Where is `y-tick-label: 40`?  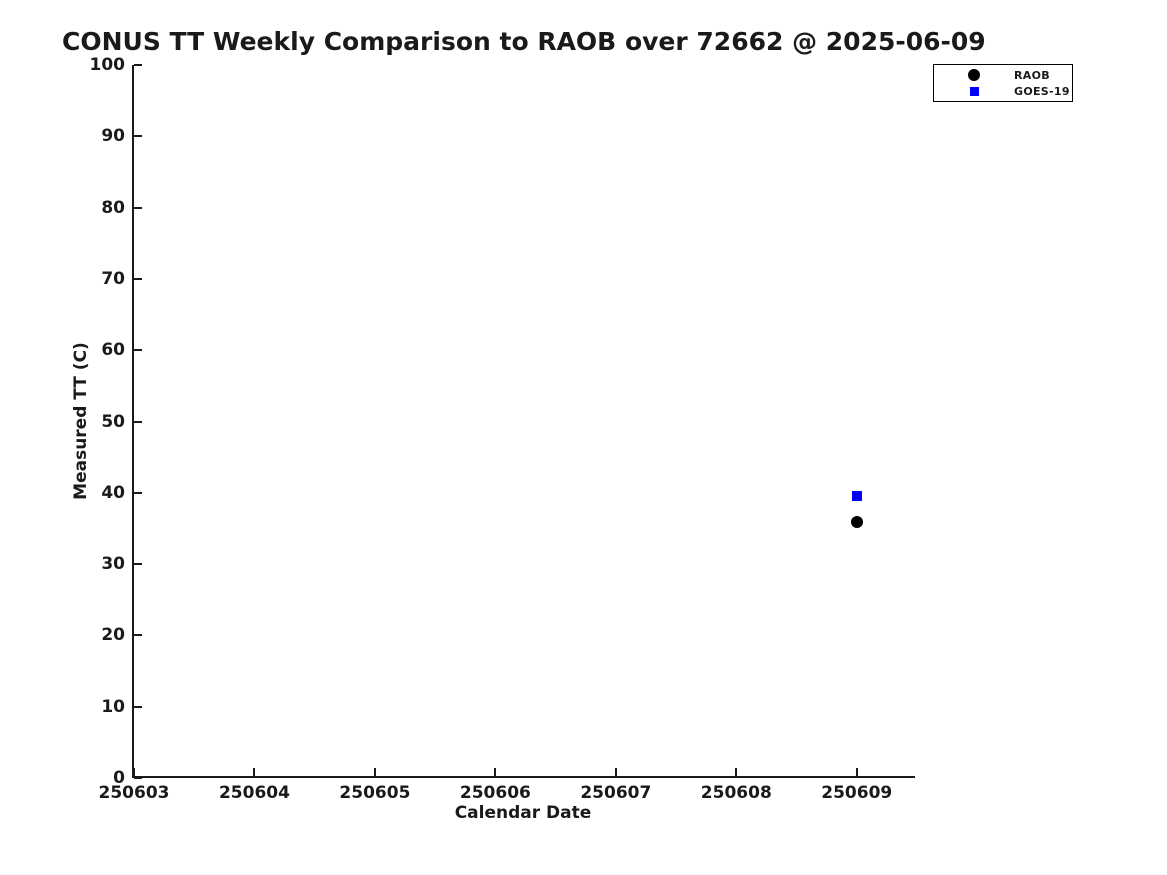
y-tick-label: 40 is located at coordinates (113, 492).